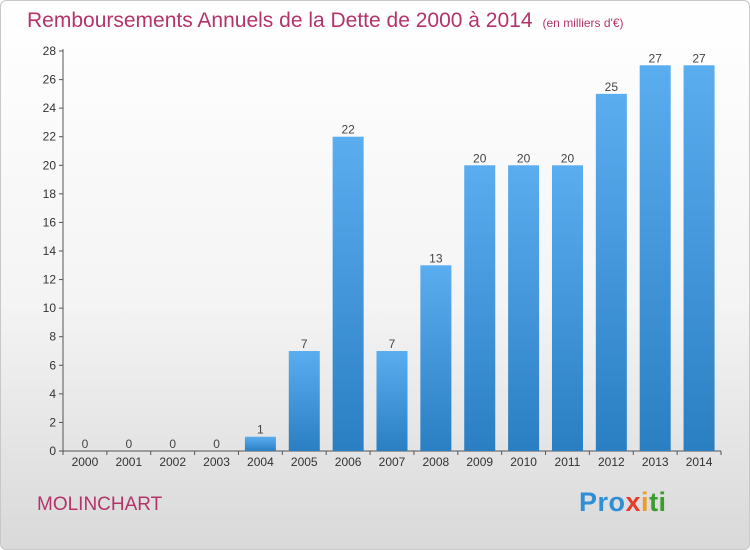  Describe the element at coordinates (50, 80) in the screenshot. I see `y-tick-label: 26` at that location.